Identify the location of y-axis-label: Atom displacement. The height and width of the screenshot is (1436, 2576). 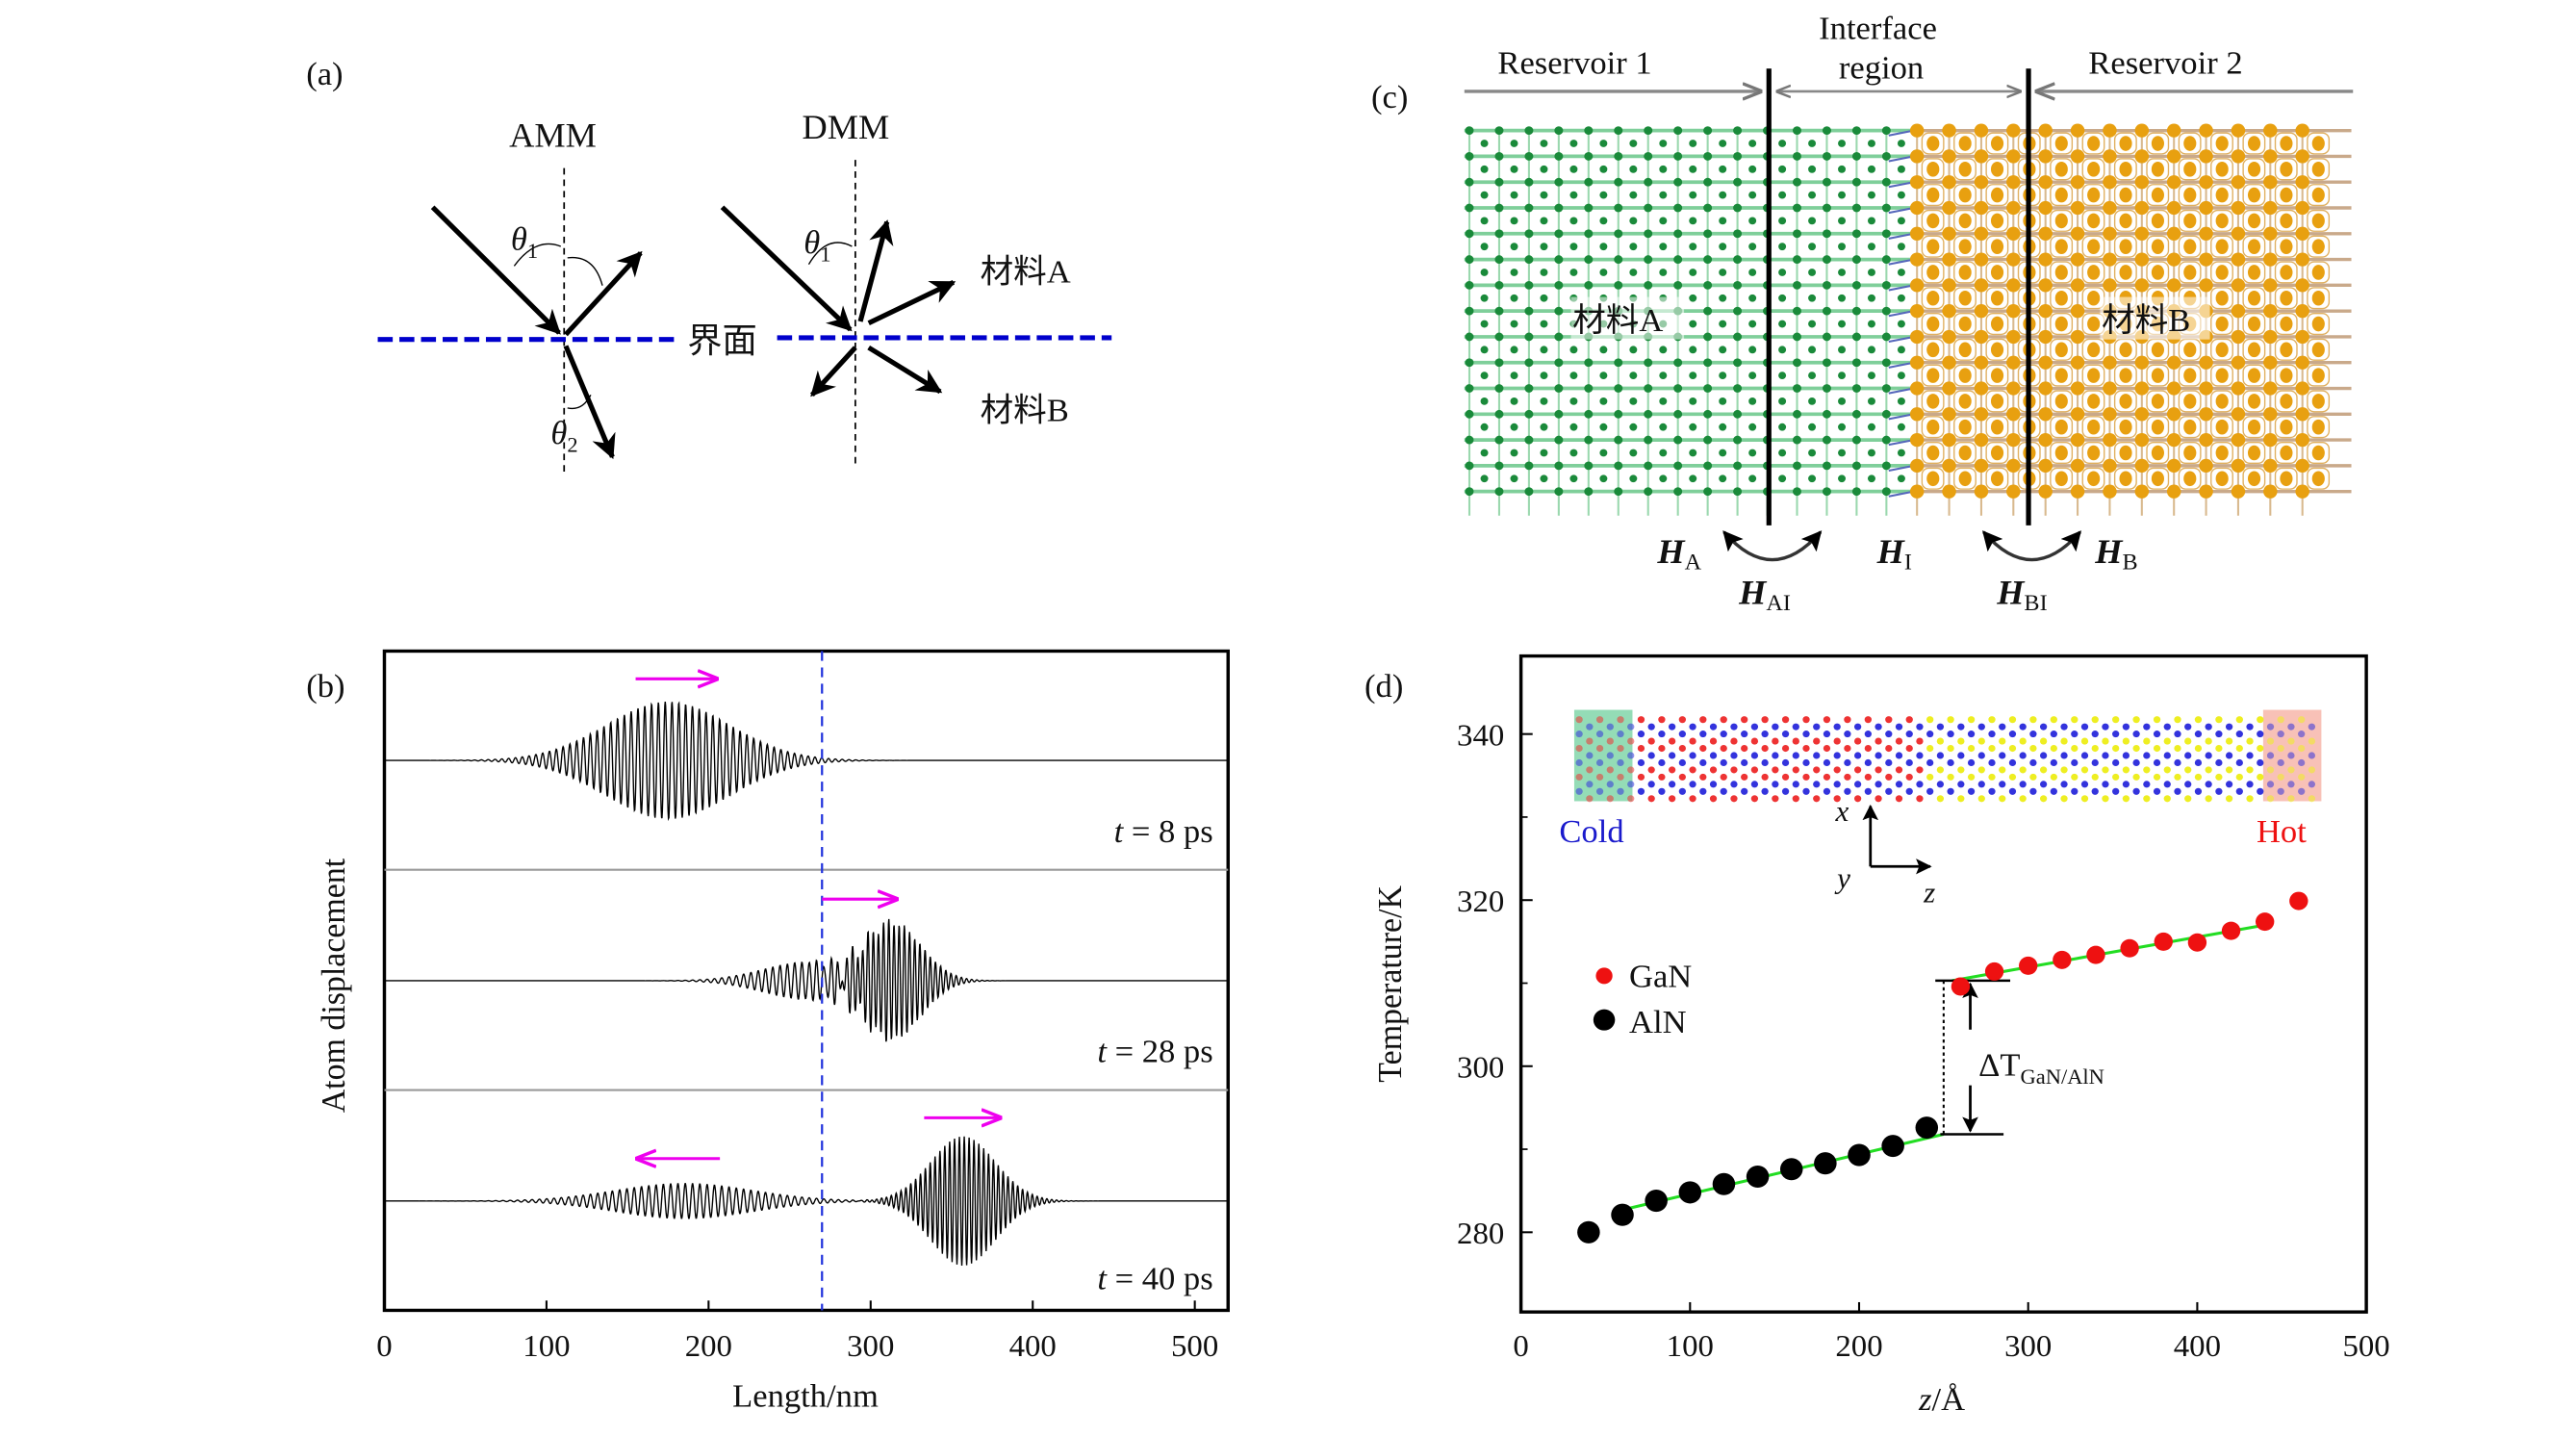
(334, 986).